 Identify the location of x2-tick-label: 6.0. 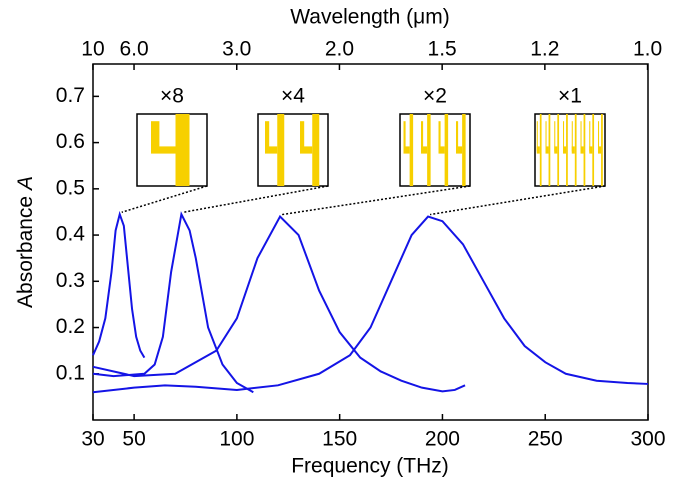
(133, 49).